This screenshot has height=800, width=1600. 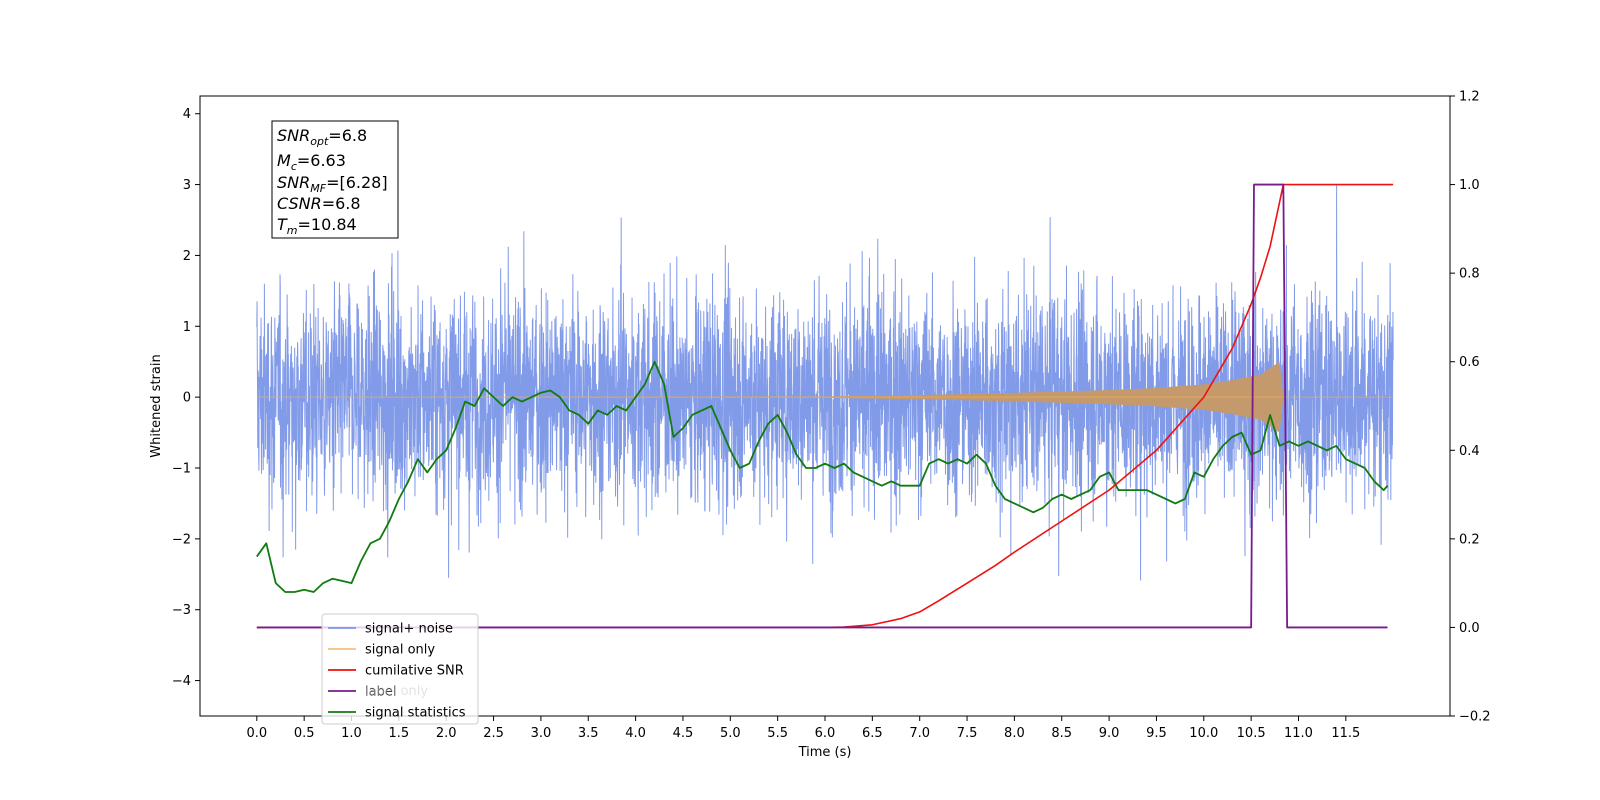 What do you see at coordinates (414, 671) in the screenshot?
I see `legend-label: cumilative SNR` at bounding box center [414, 671].